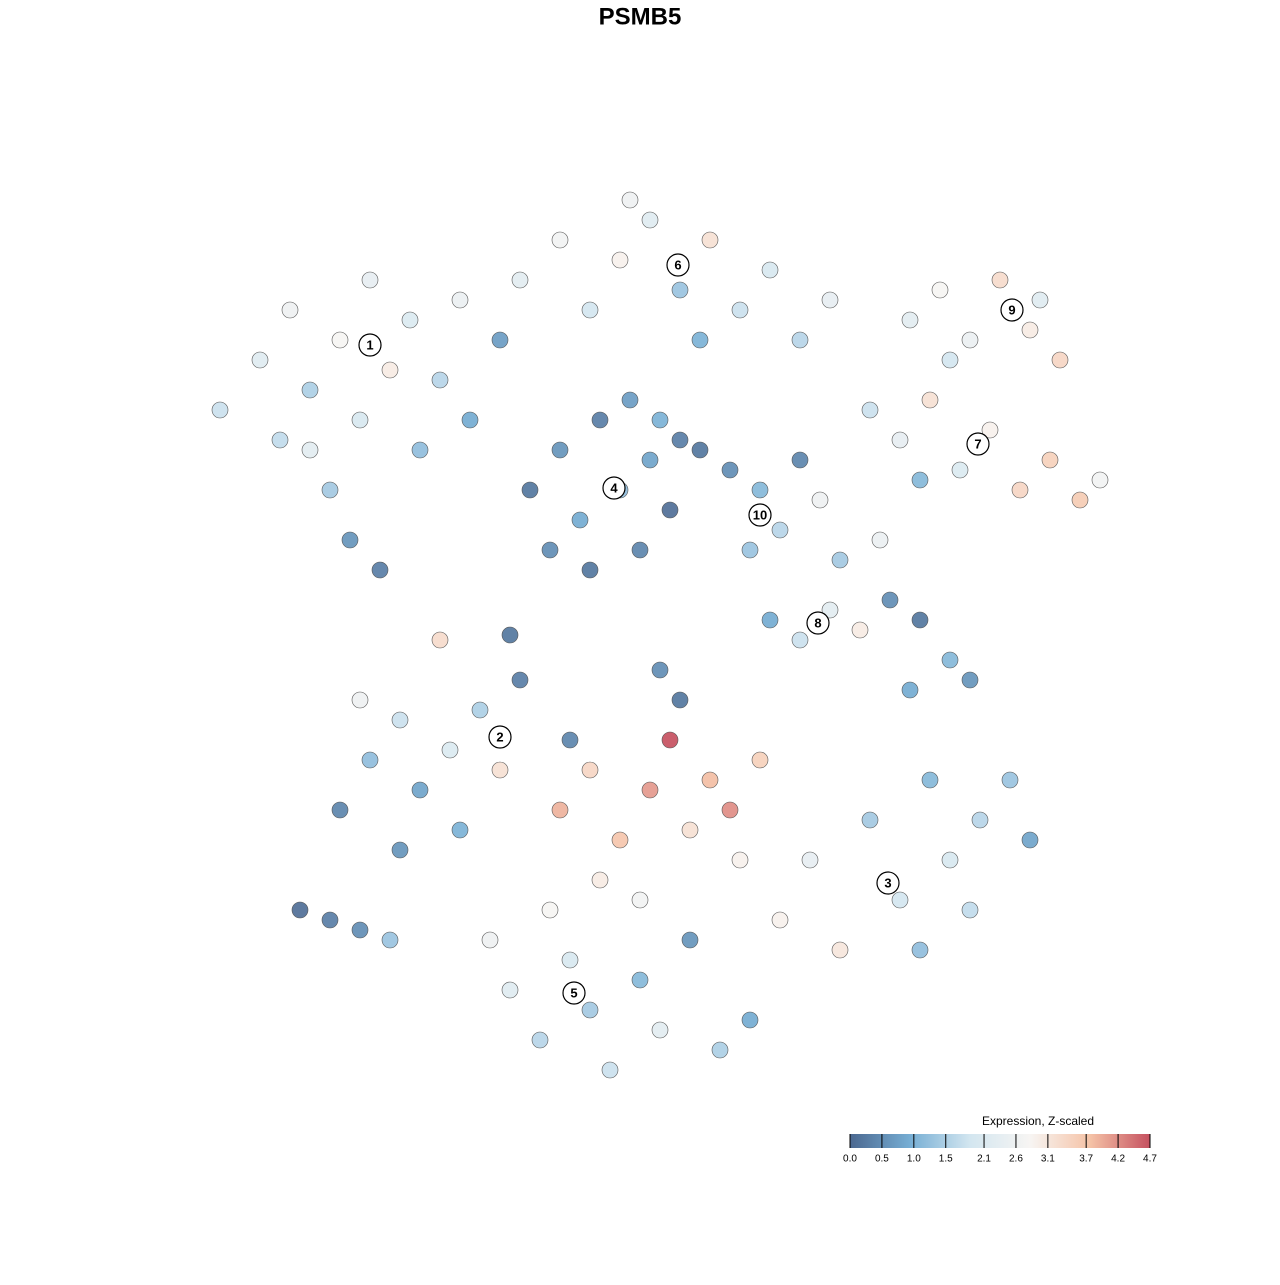  What do you see at coordinates (1048, 1159) in the screenshot?
I see `colorbar-tick-label: 3.1` at bounding box center [1048, 1159].